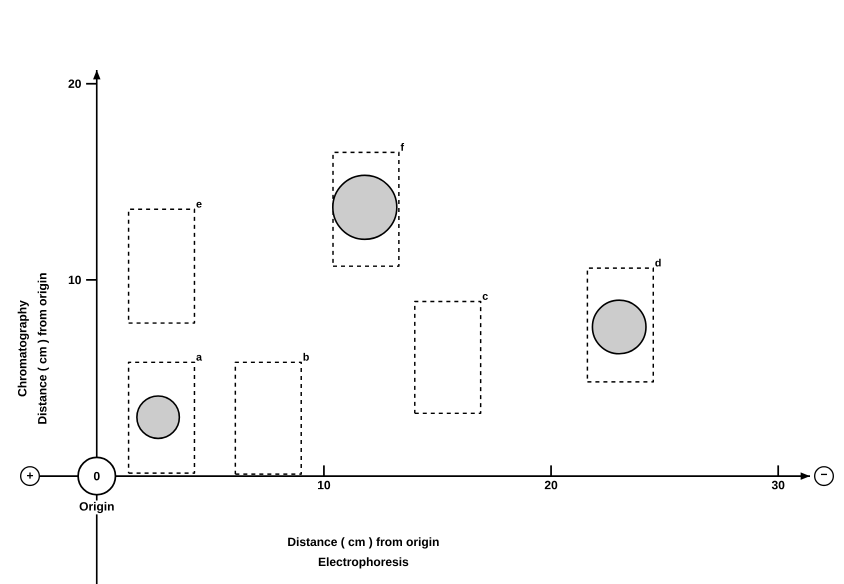 The width and height of the screenshot is (844, 584). I want to click on x-tick-label: 20, so click(551, 485).